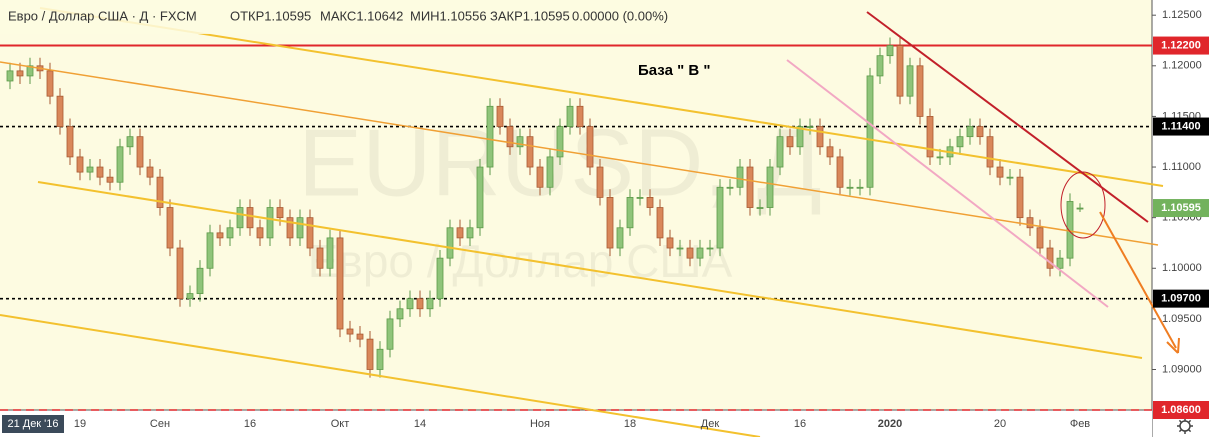 This screenshot has height=437, width=1210. I want to click on stat-open: ОТКР1.10595, so click(270, 15).